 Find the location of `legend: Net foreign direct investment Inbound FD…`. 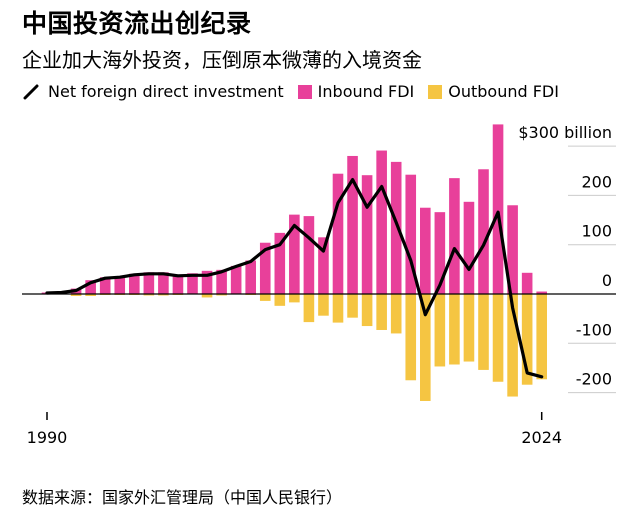

legend: Net foreign direct investment Inbound FD… is located at coordinates (297, 91).